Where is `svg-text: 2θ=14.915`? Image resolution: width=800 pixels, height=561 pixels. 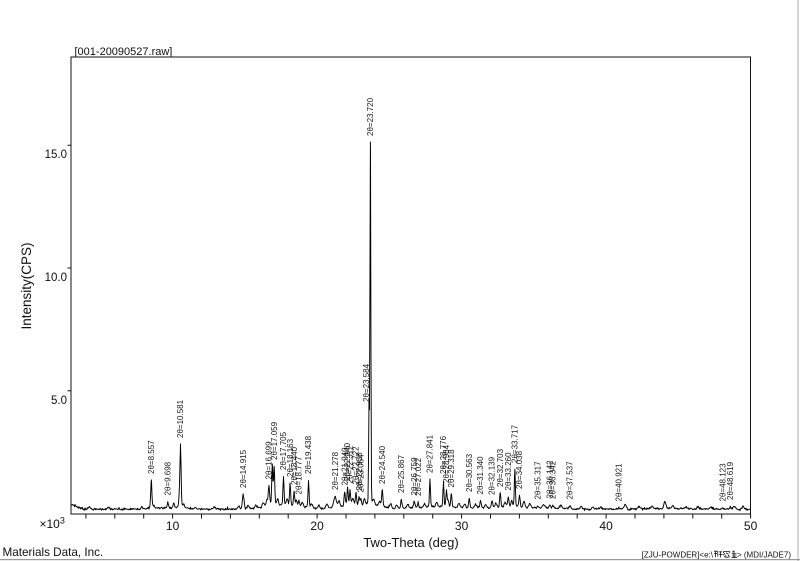 svg-text: 2θ=14.915 is located at coordinates (243, 468).